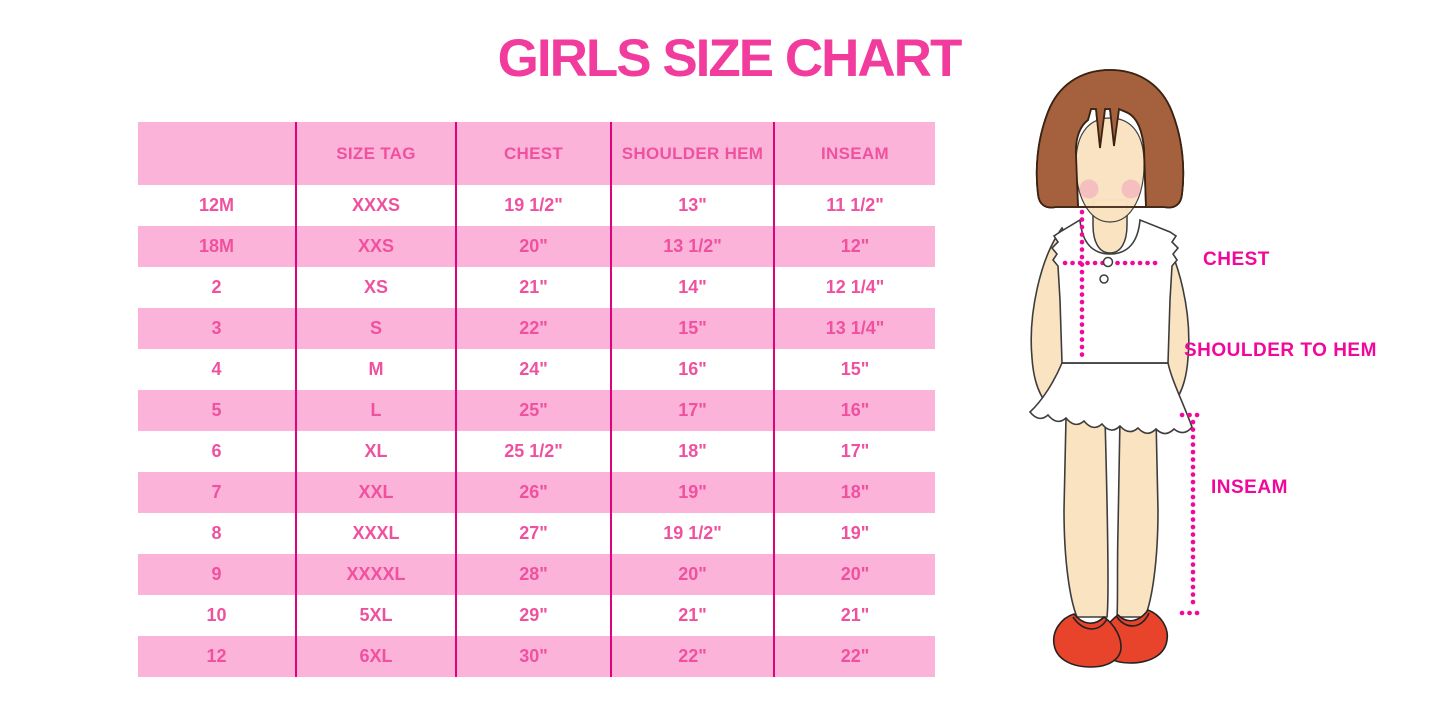  Describe the element at coordinates (377, 533) in the screenshot. I see `table-cell: XXXL` at that location.